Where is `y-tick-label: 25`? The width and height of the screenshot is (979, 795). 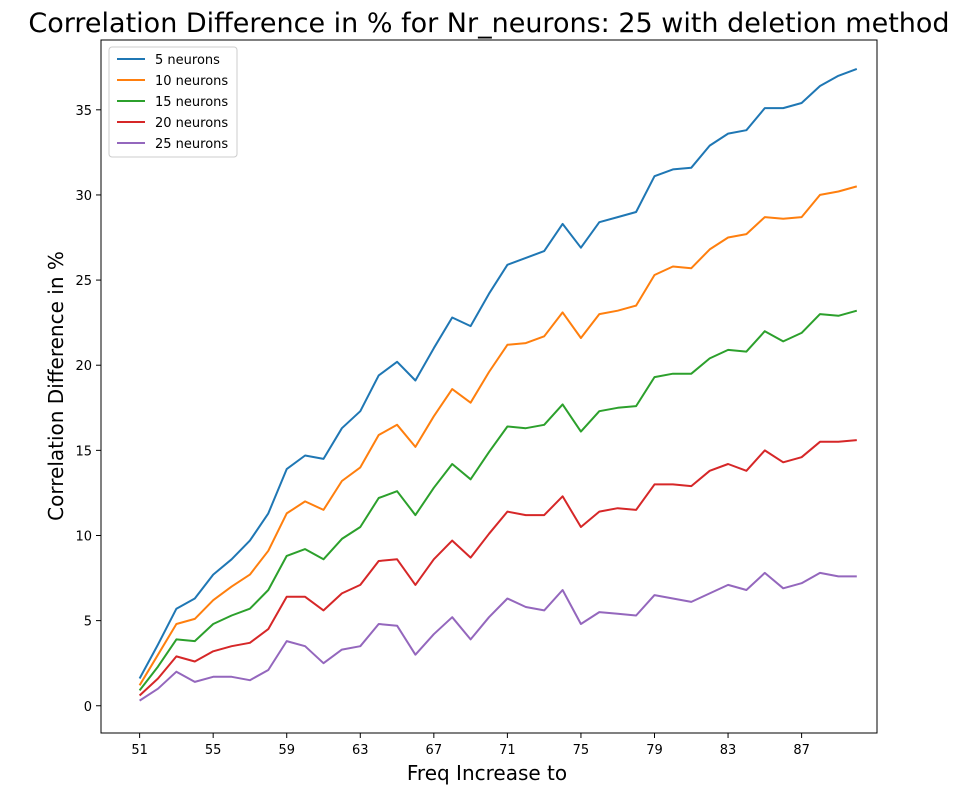
y-tick-label: 25 is located at coordinates (83, 281).